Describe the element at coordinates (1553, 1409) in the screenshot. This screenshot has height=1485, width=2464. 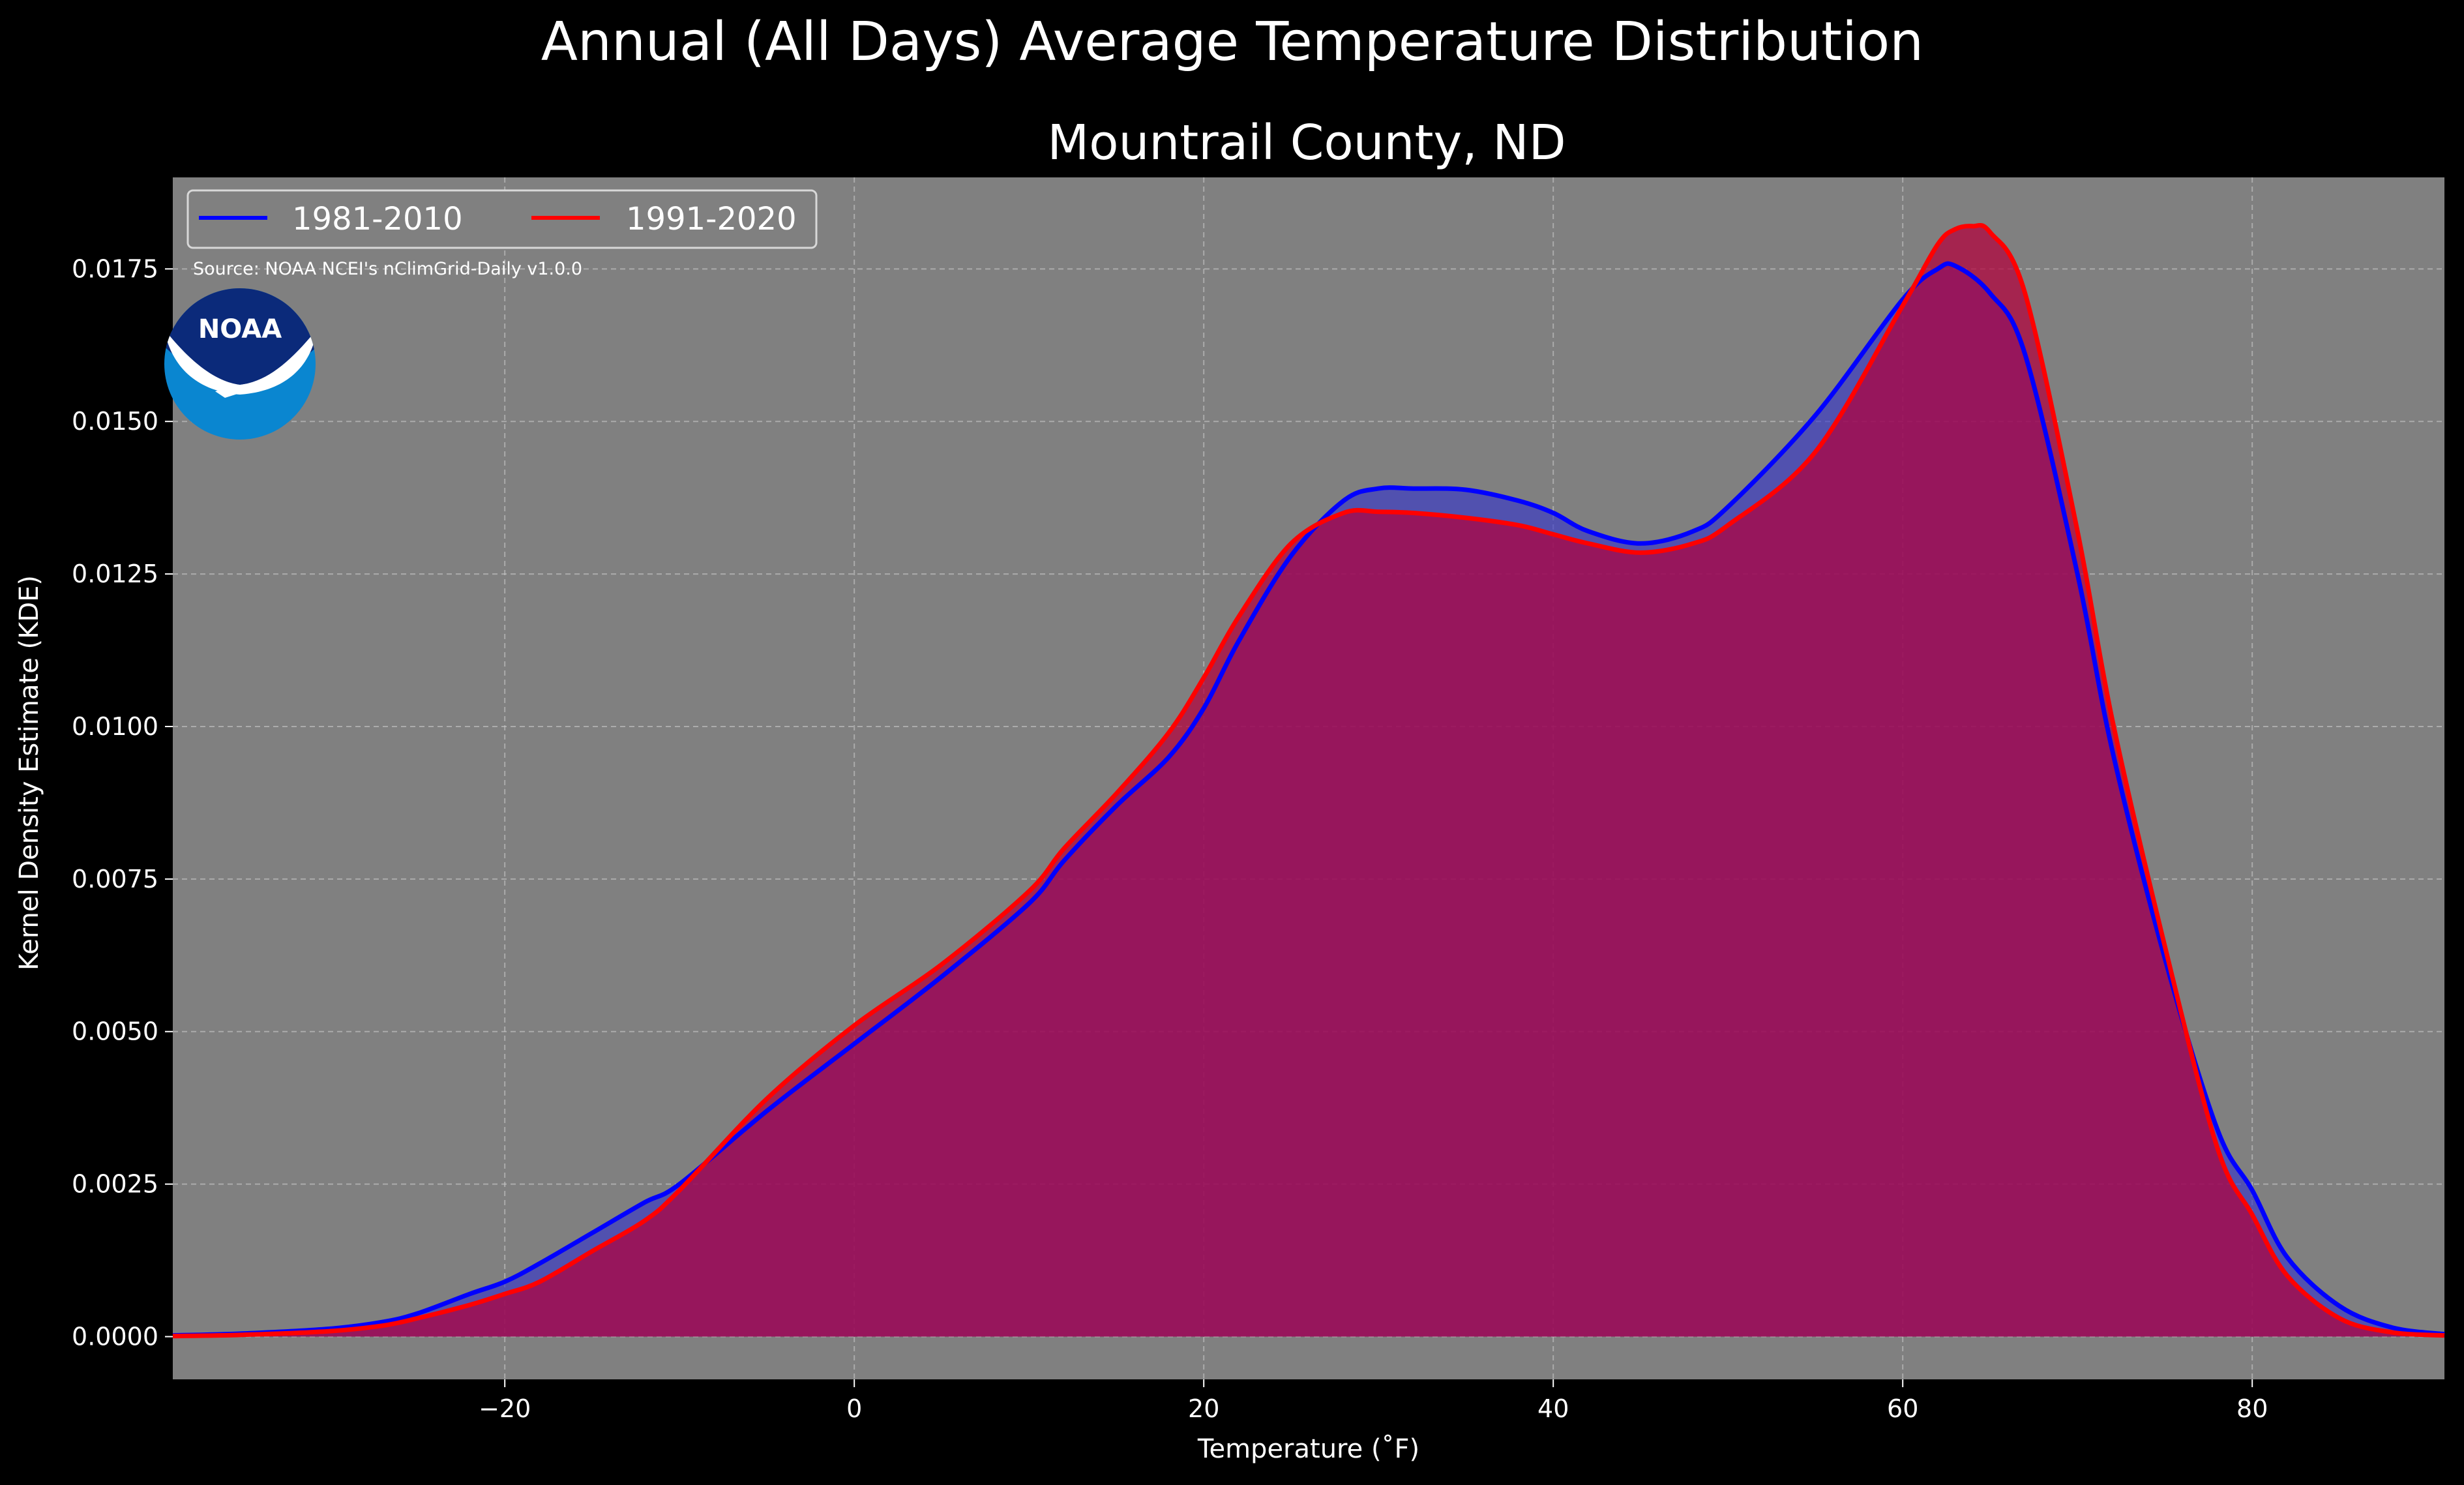
I see `x-tick-label: 40` at that location.